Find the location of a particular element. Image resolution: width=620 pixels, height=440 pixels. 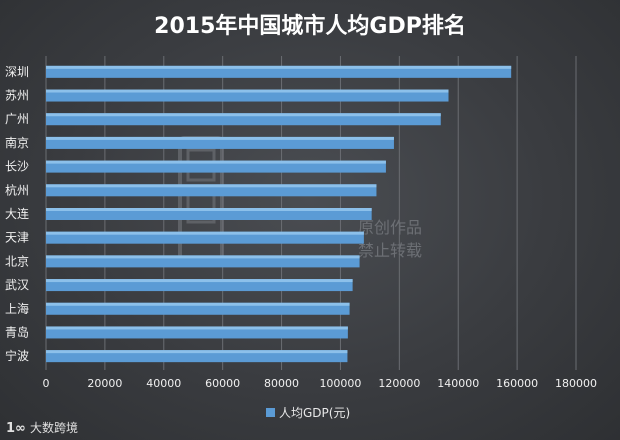

brand-logo-icon: 1∞ is located at coordinates (16, 428).